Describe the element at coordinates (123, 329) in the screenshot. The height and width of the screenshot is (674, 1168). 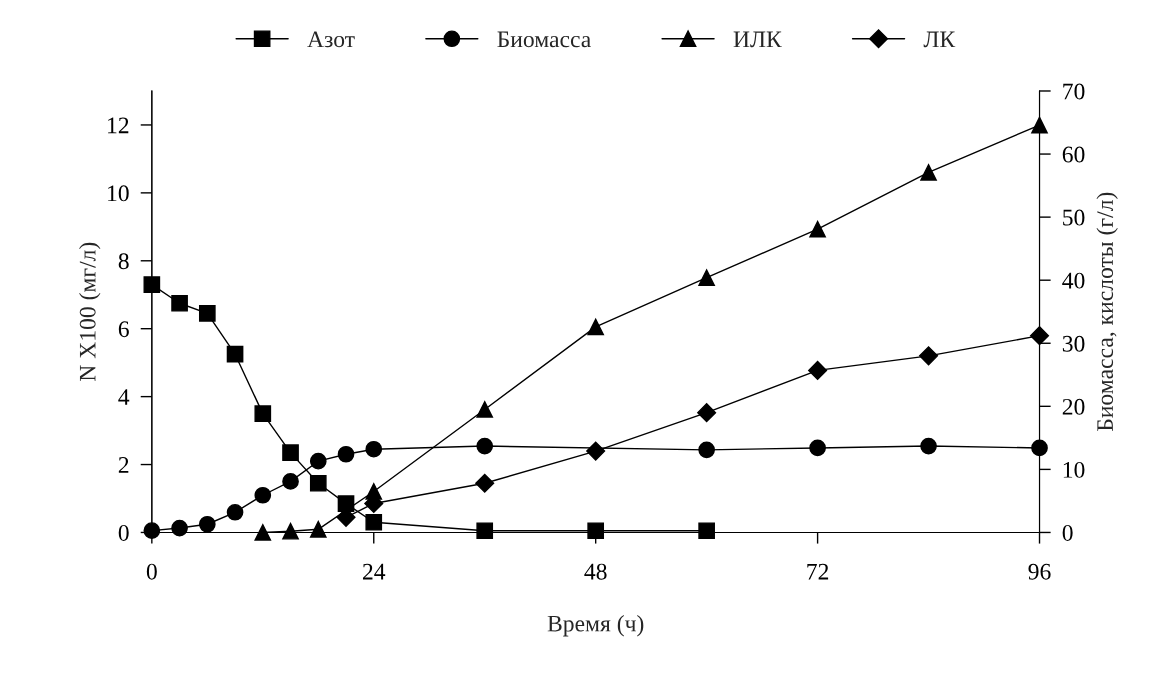
I see `y-tick-label: 6` at that location.